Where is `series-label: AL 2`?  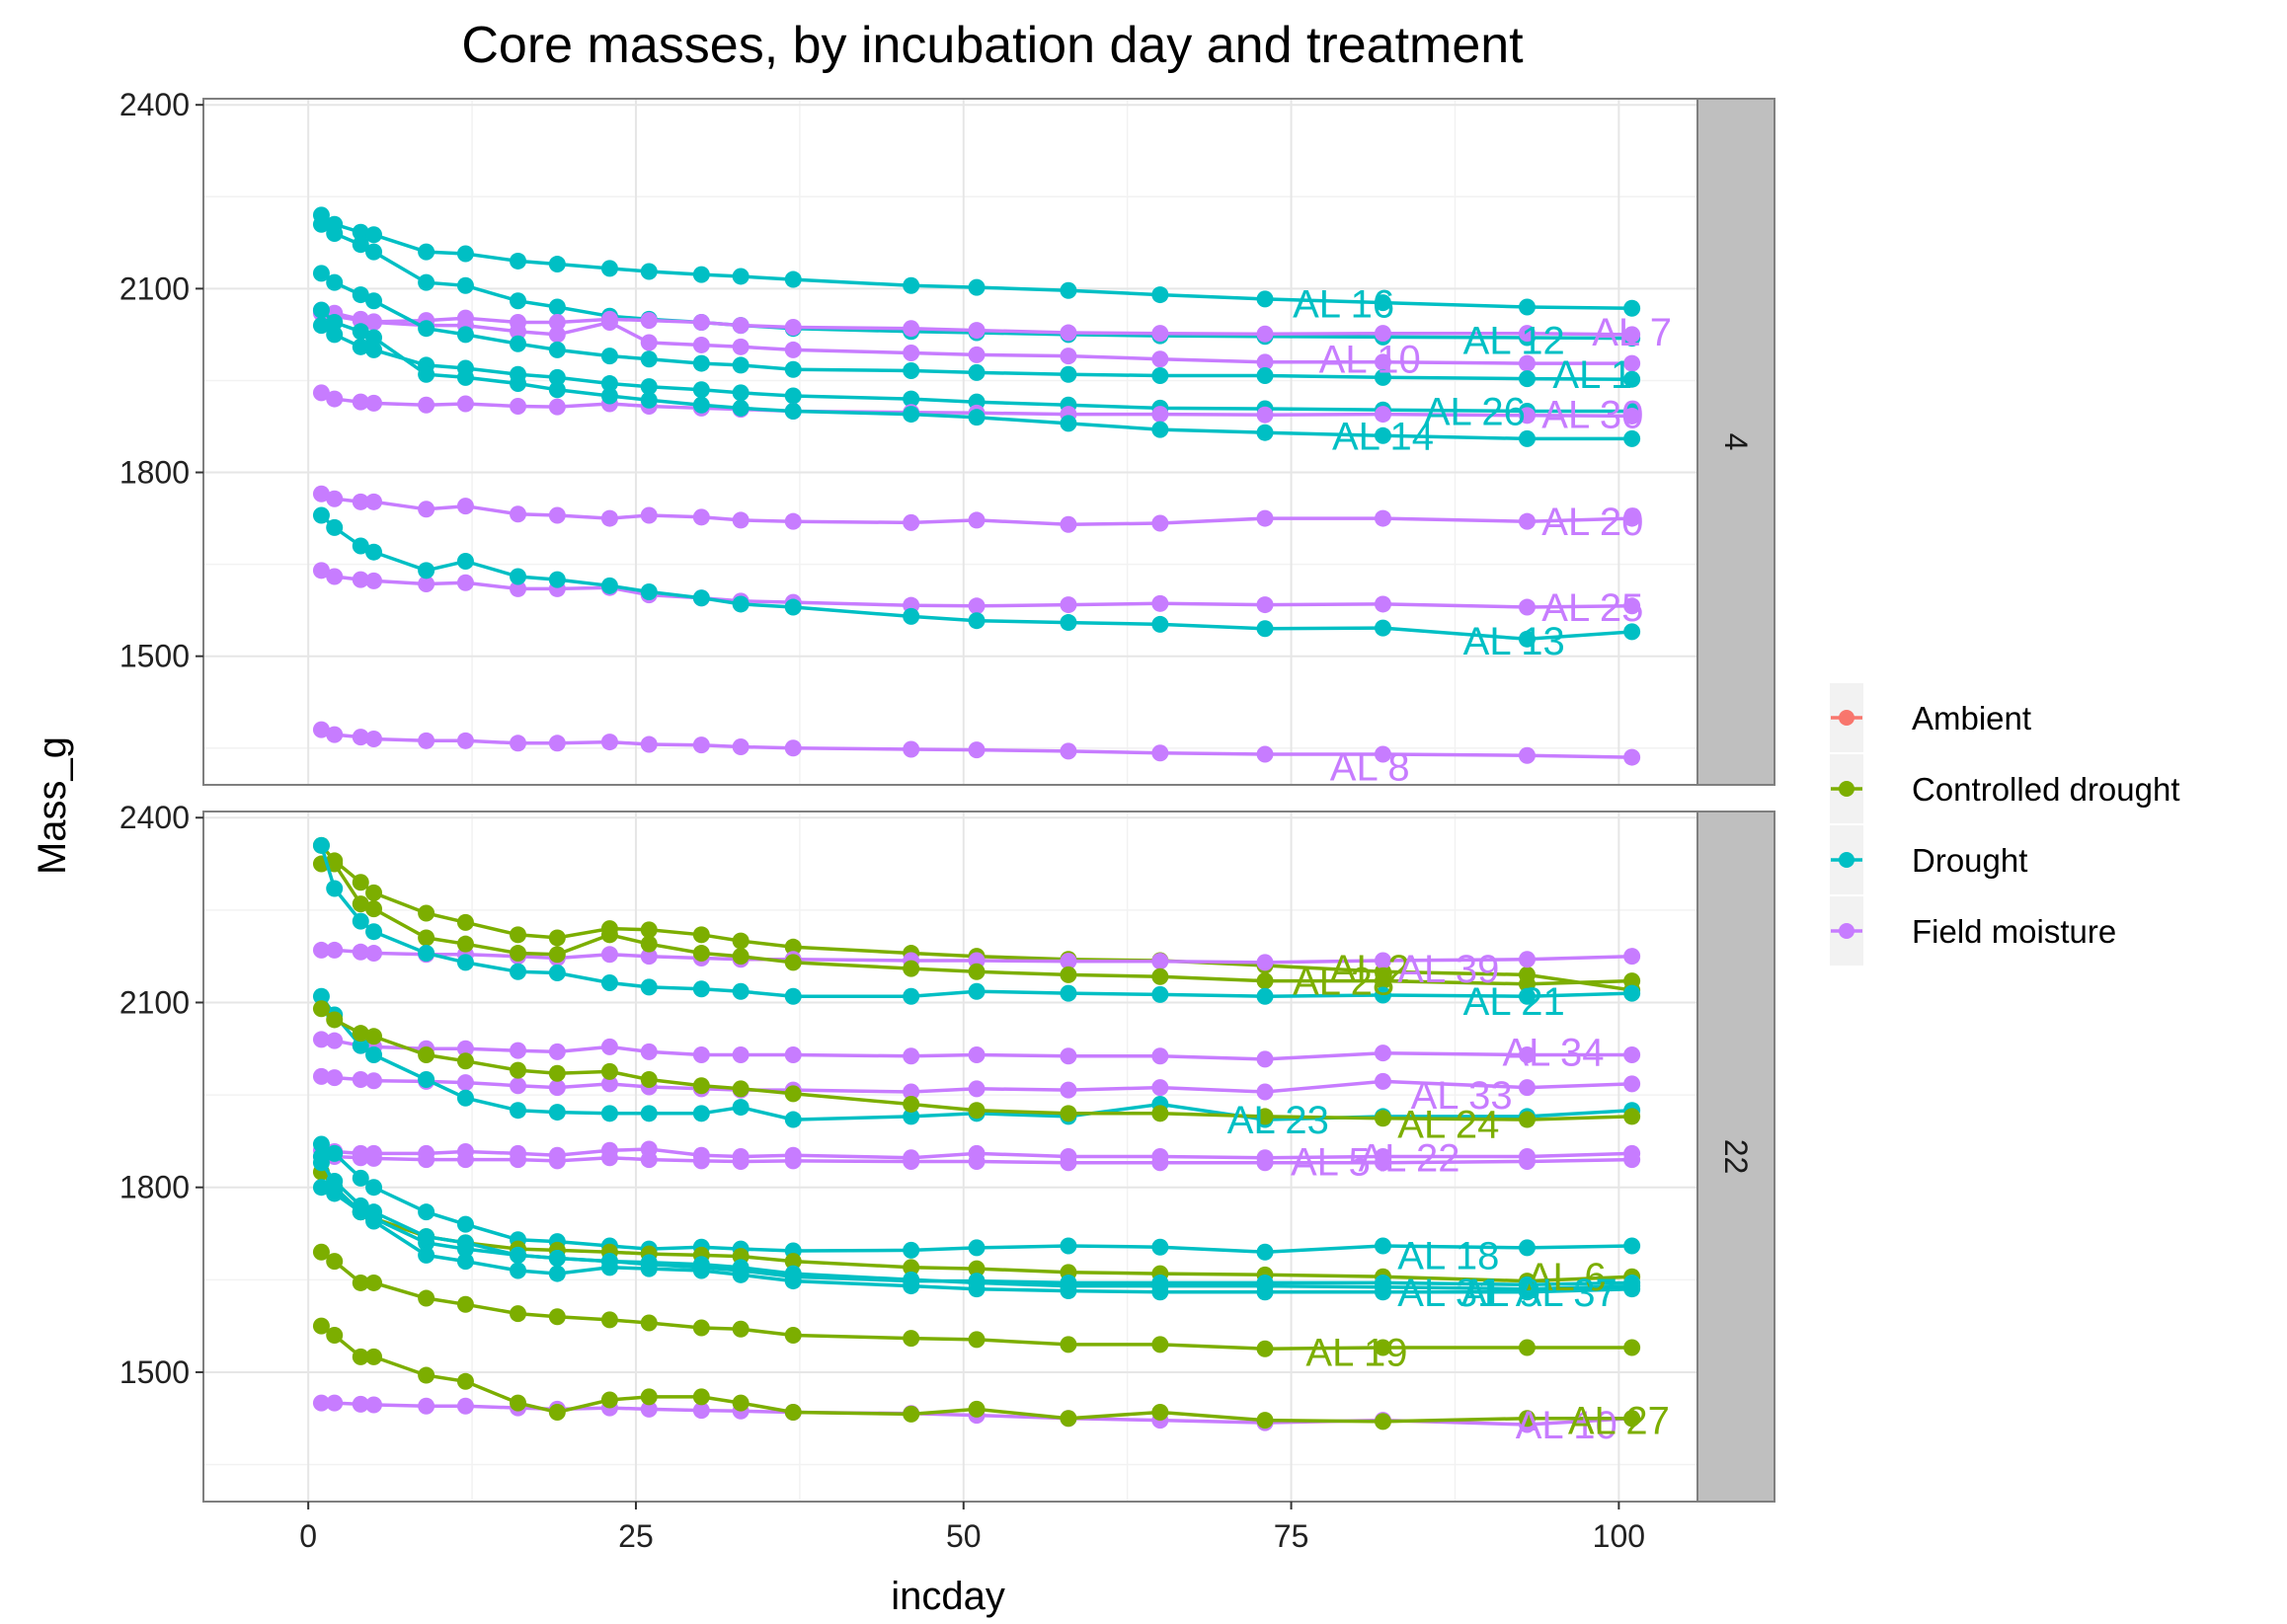
series-label: AL 2 is located at coordinates (1370, 969).